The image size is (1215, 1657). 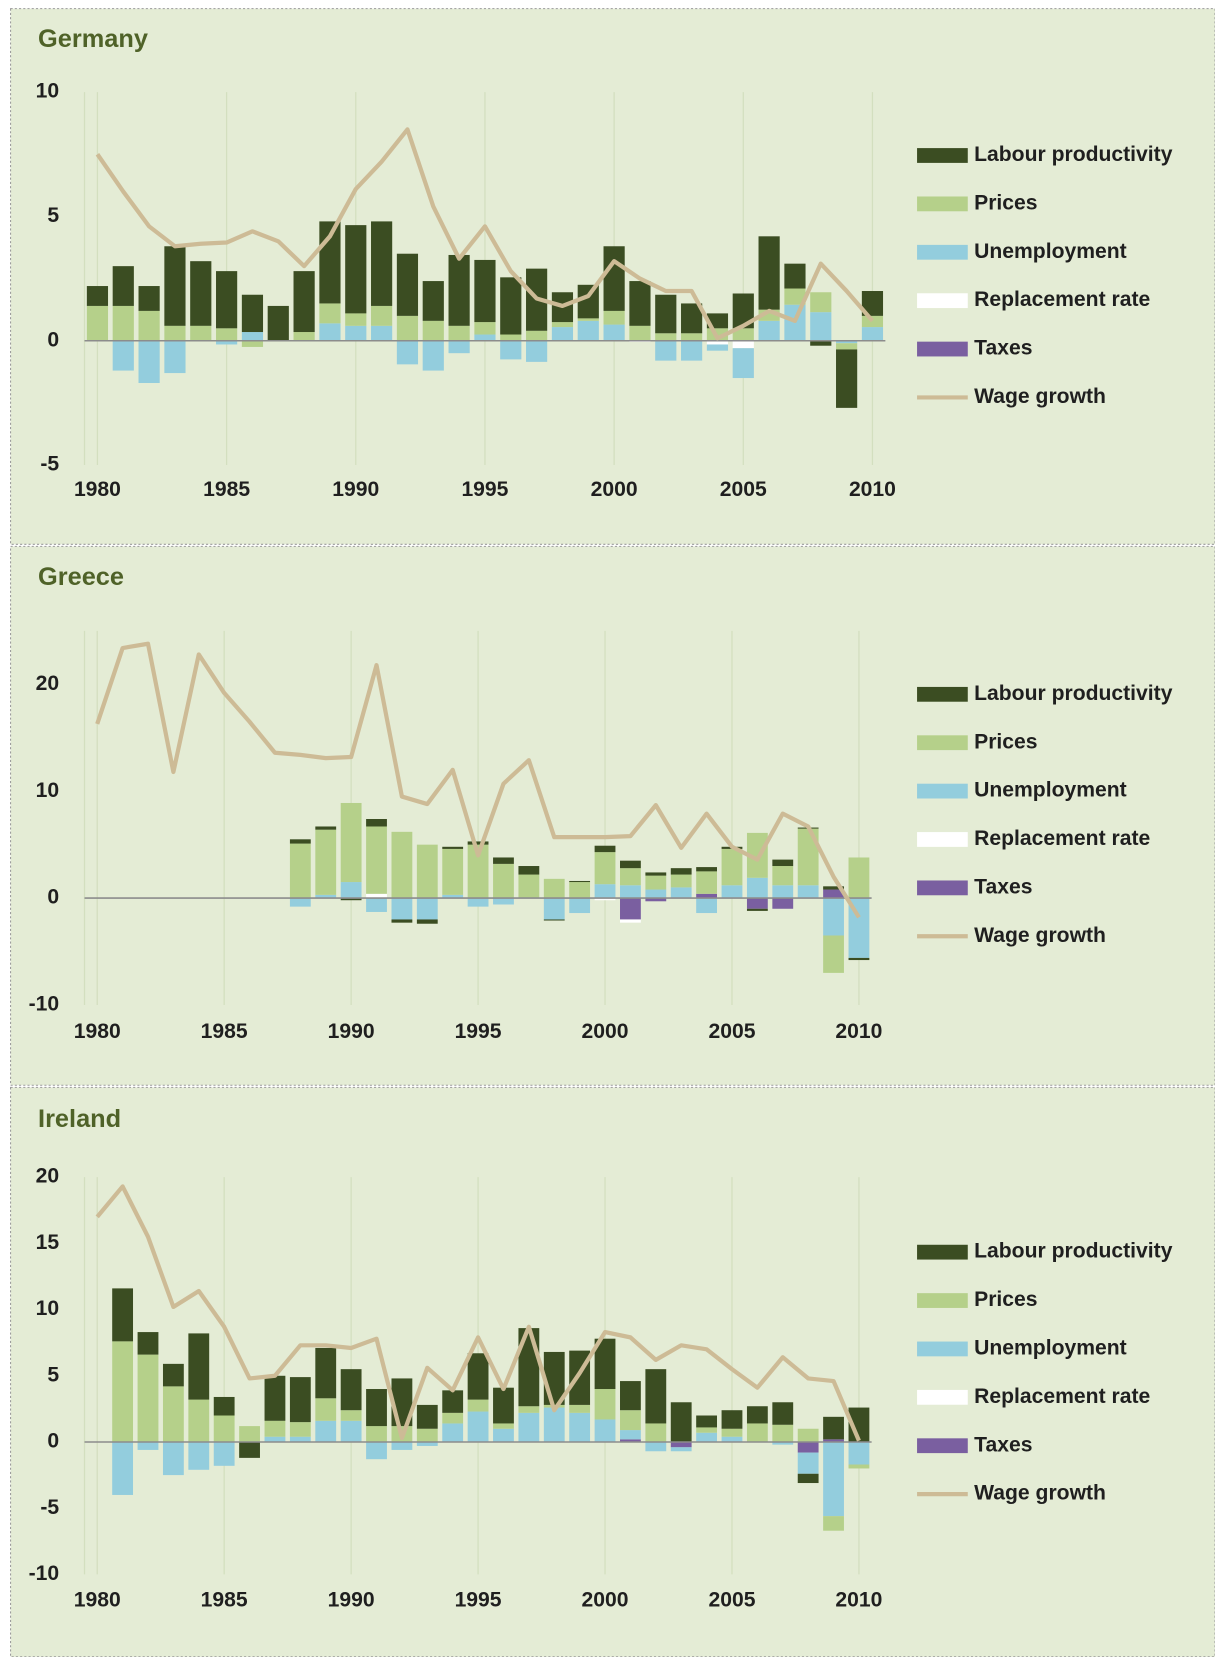 What do you see at coordinates (485, 234) in the screenshot?
I see `line` at bounding box center [485, 234].